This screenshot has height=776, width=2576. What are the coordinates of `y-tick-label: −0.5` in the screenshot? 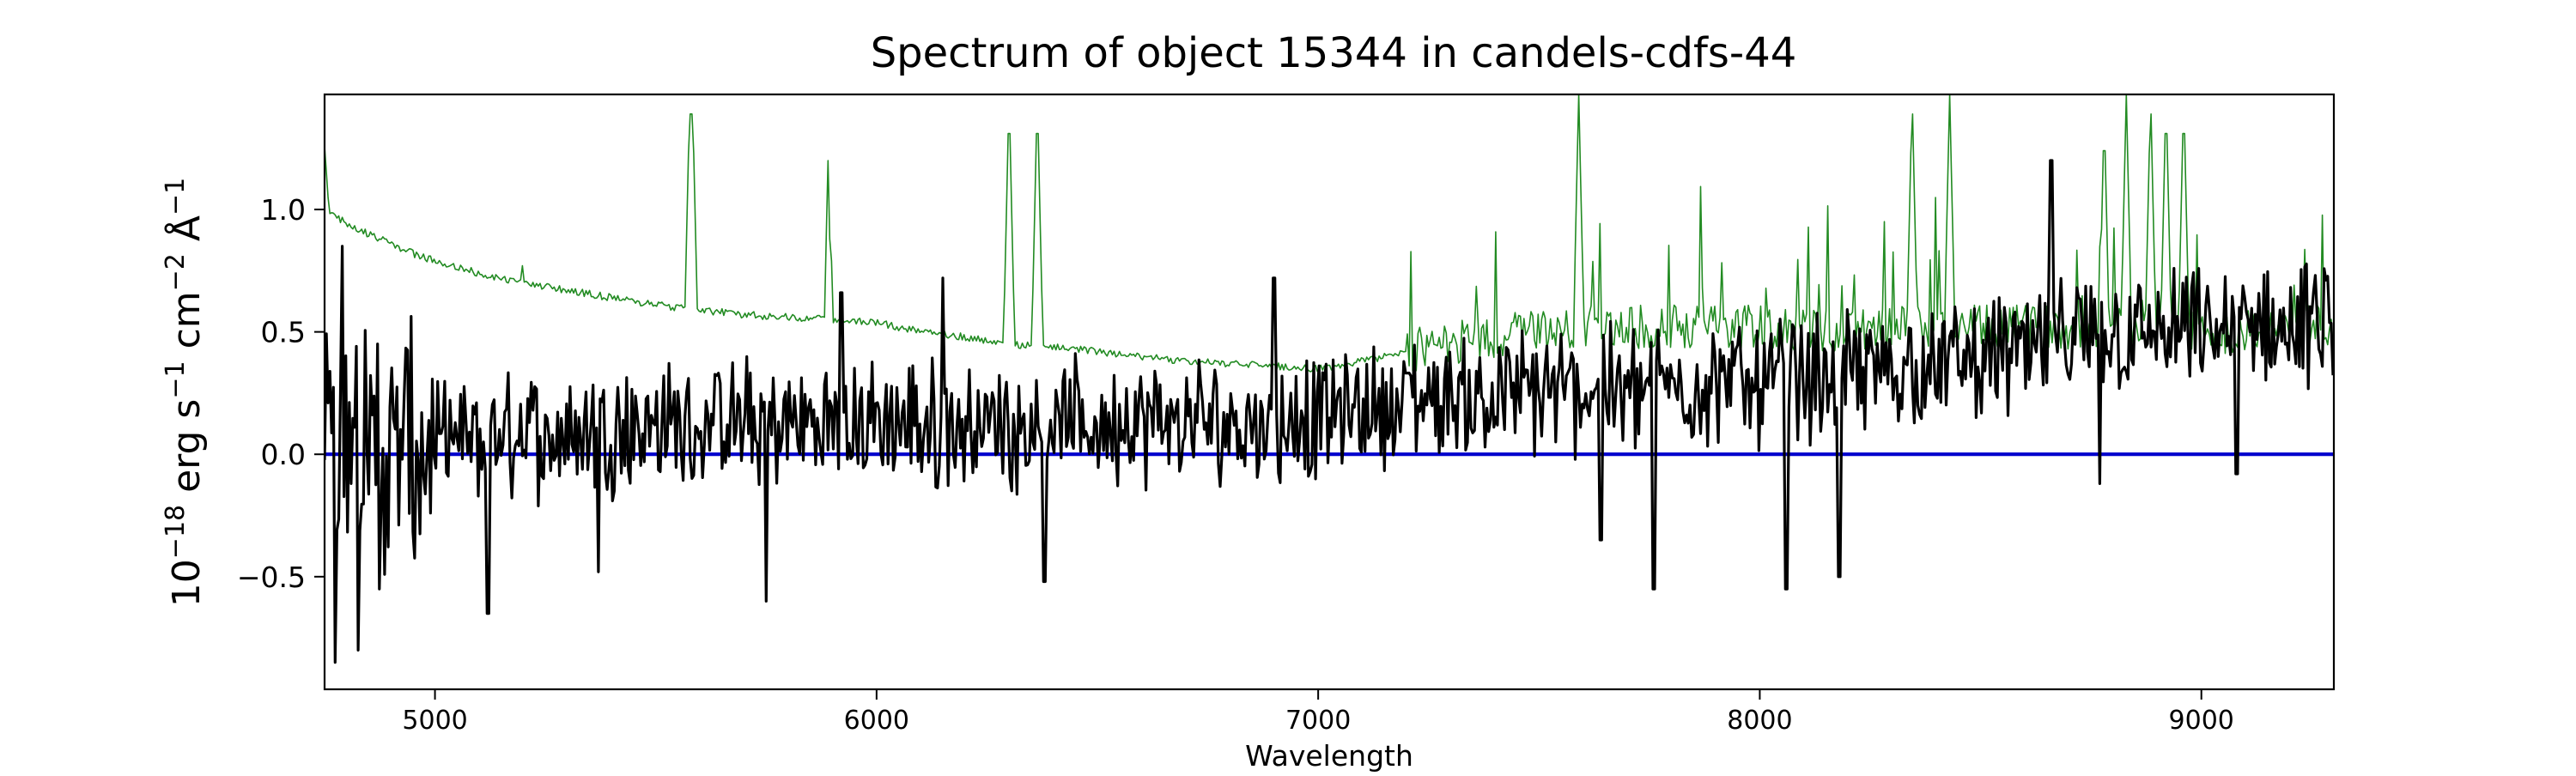 It's located at (271, 578).